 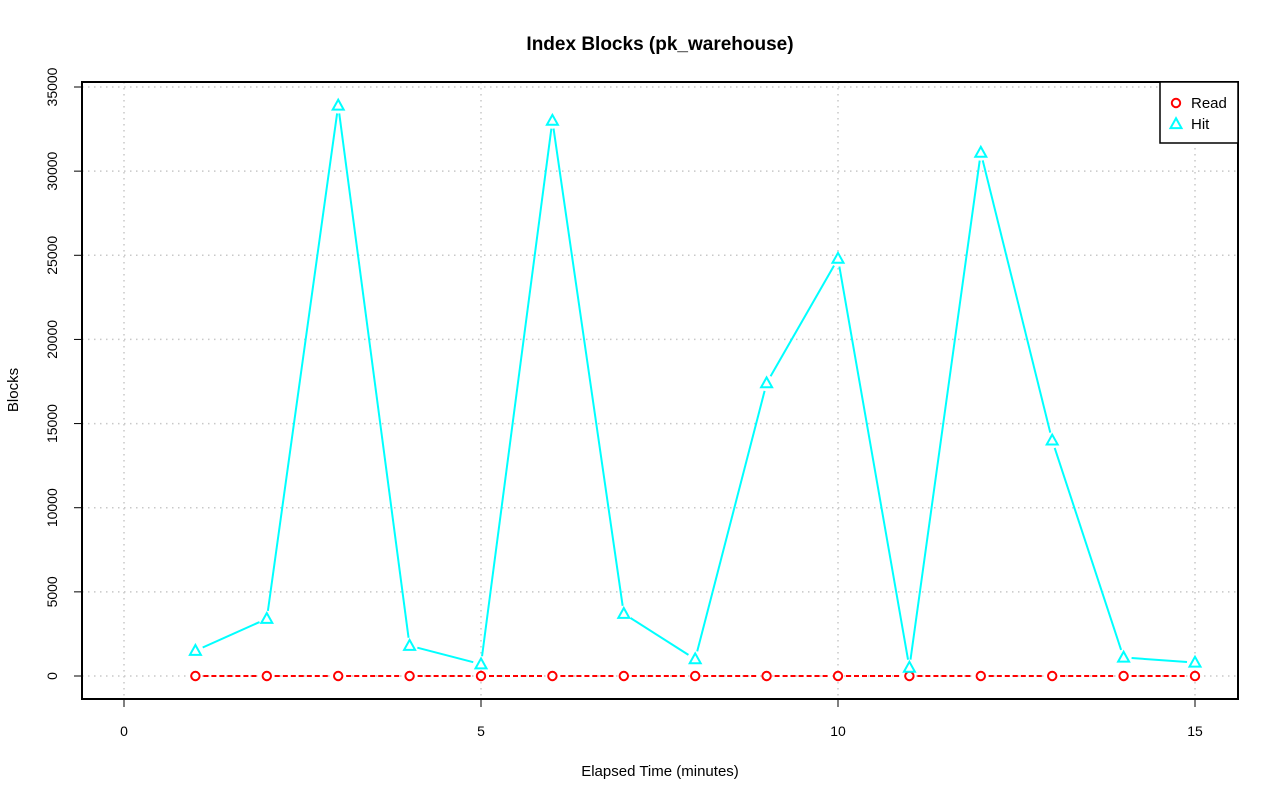 What do you see at coordinates (52, 339) in the screenshot?
I see `y-tick-label: 20000` at bounding box center [52, 339].